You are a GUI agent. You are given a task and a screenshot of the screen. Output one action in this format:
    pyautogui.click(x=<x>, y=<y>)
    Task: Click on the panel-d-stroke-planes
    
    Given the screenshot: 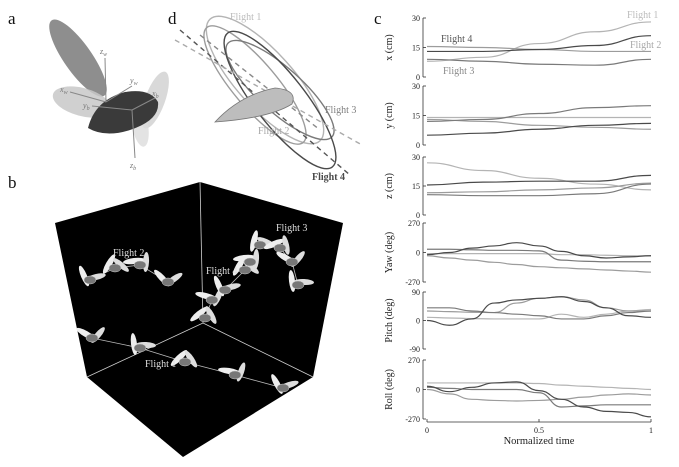 What is the action you would take?
    pyautogui.click(x=268, y=95)
    